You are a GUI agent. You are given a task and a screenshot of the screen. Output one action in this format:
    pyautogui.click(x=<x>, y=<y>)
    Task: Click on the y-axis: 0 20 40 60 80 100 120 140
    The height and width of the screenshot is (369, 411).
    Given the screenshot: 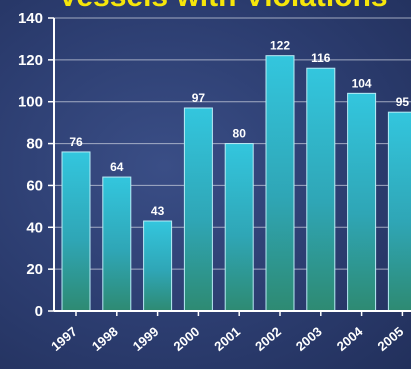 What is the action you would take?
    pyautogui.click(x=36, y=165)
    